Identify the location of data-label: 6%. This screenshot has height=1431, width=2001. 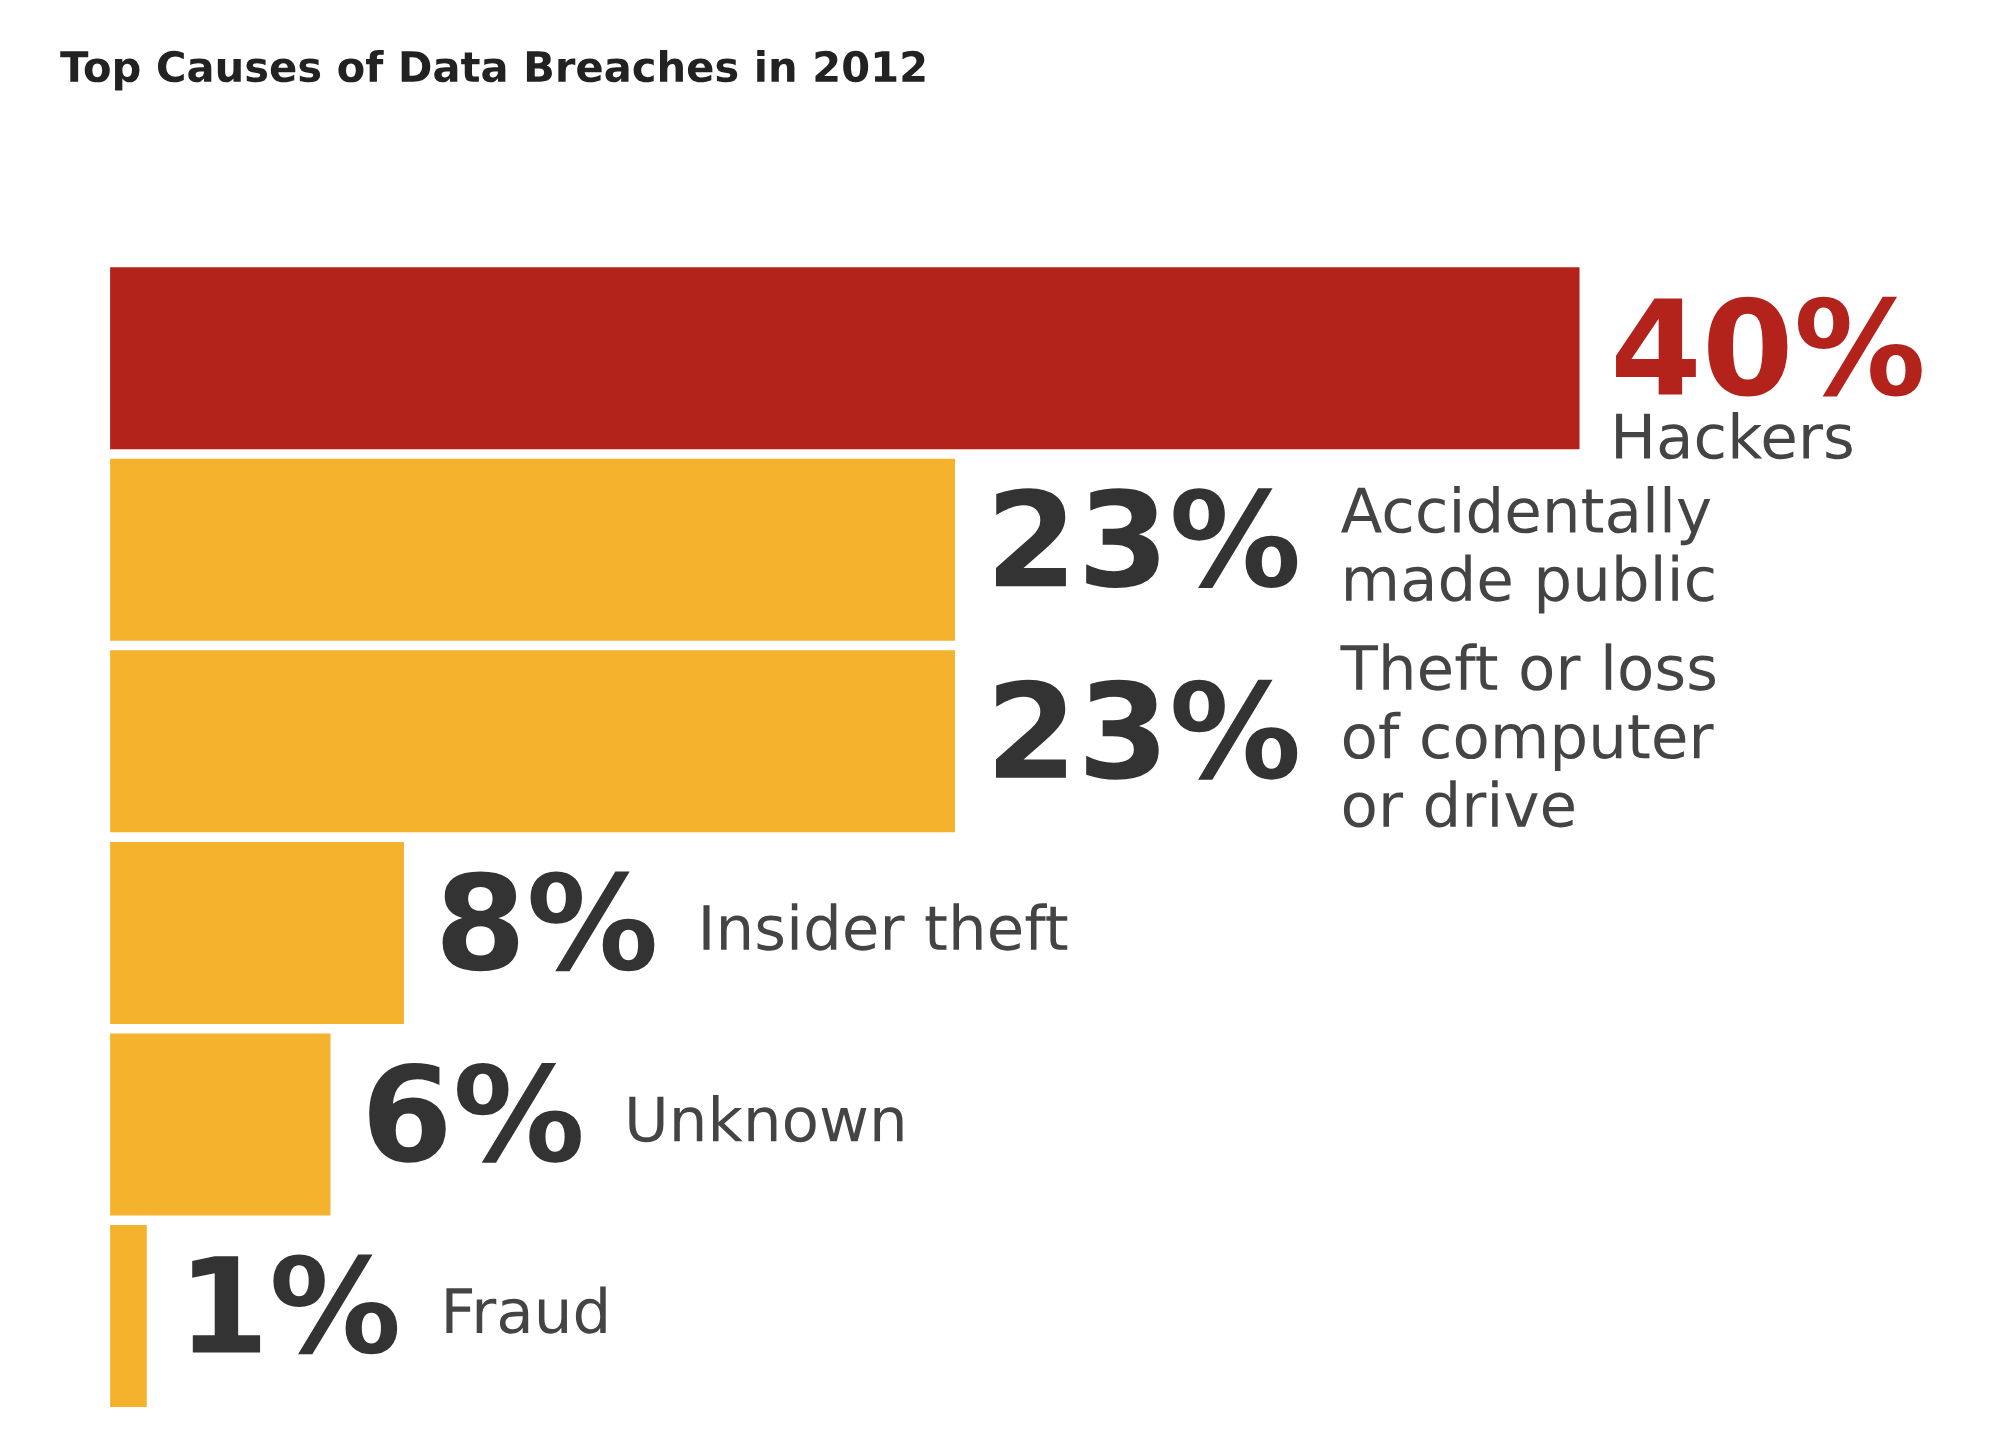
(475, 1112).